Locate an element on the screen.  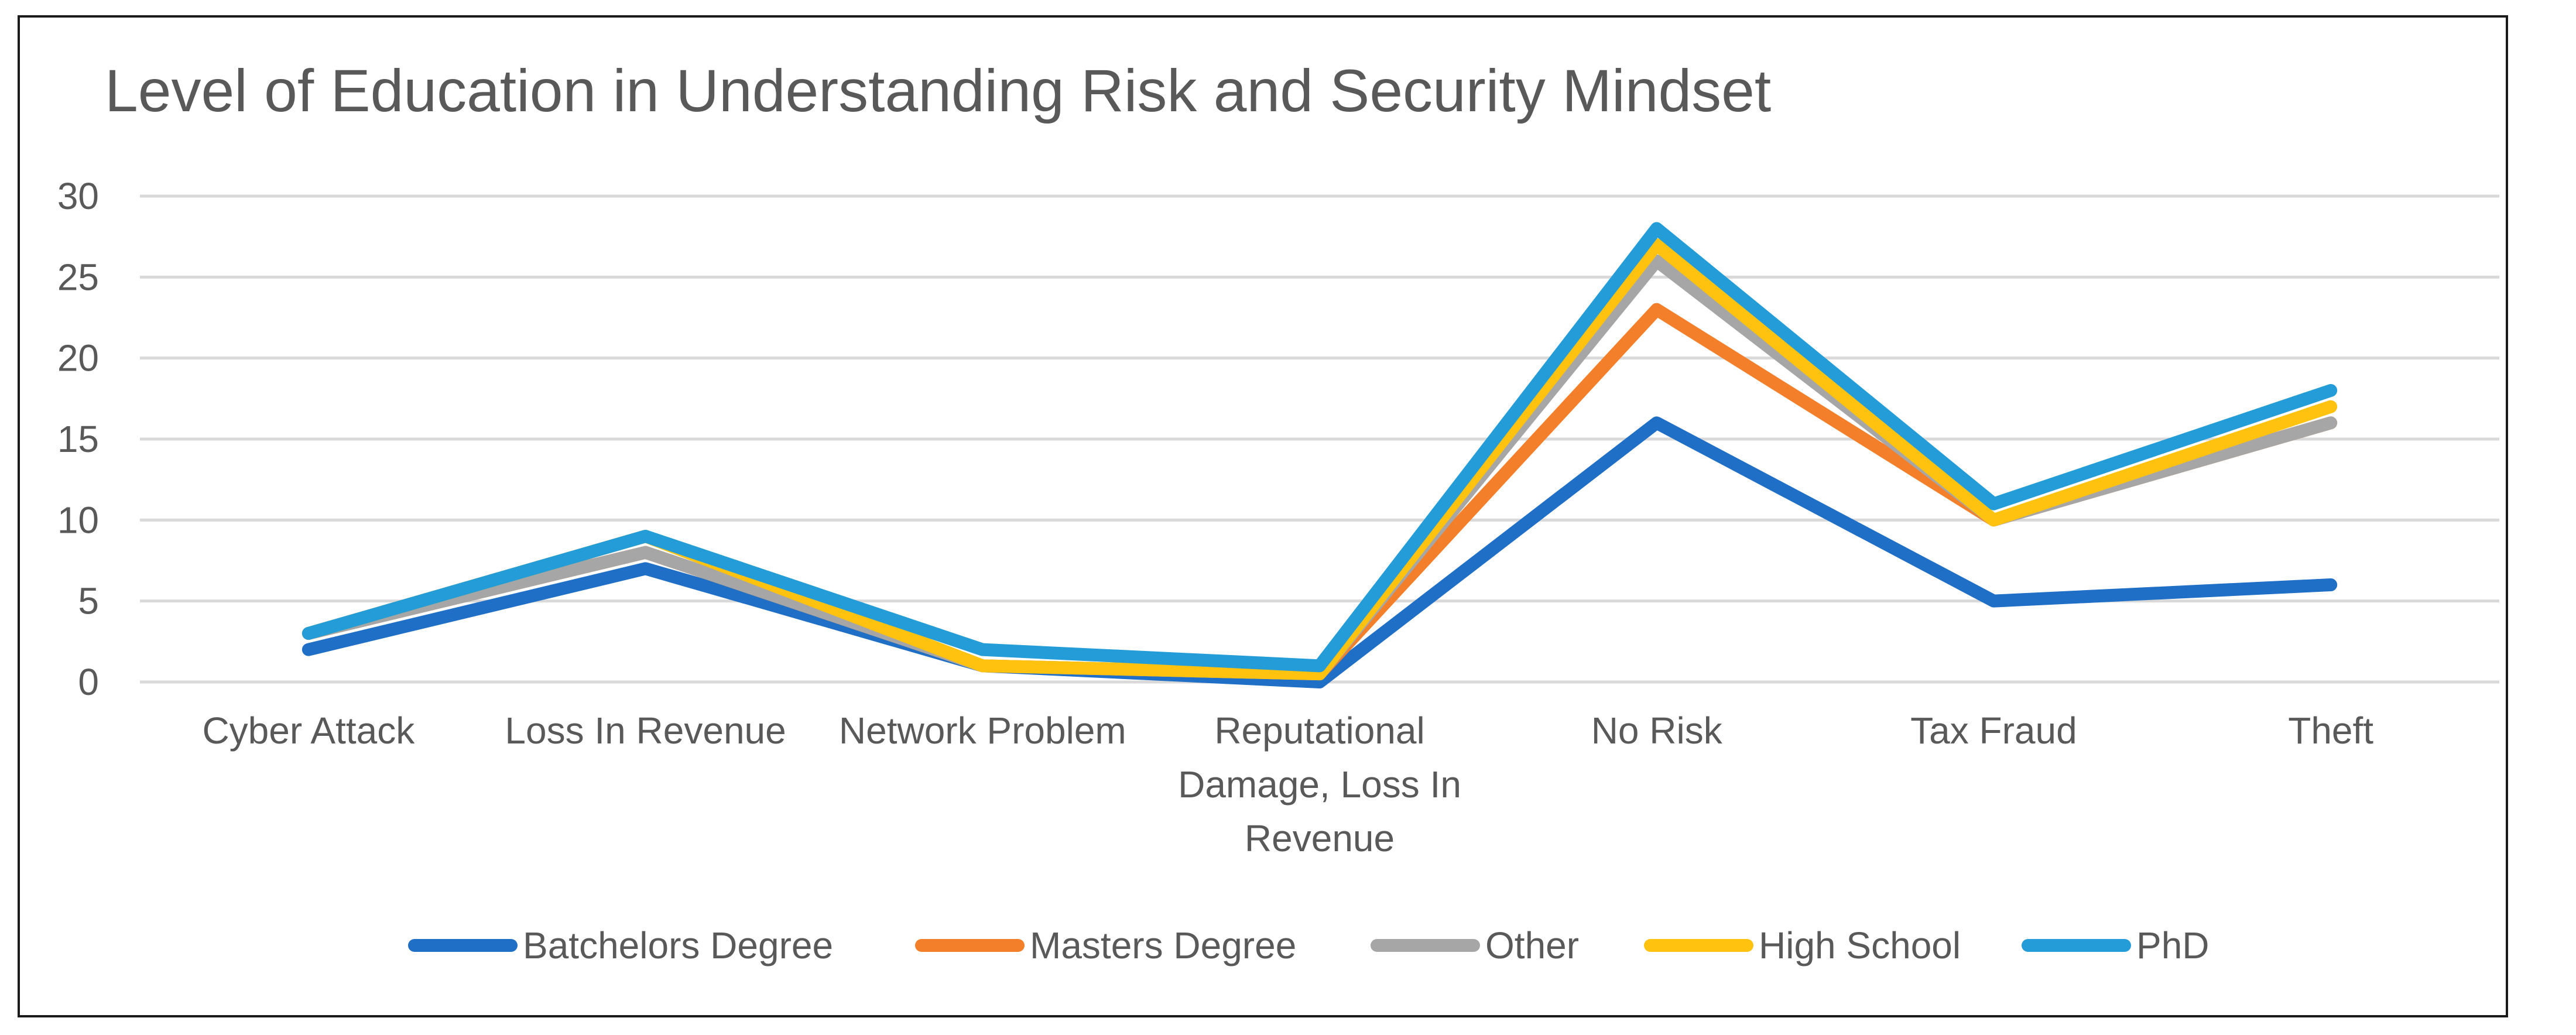
y-tick-label: 0 is located at coordinates (88, 682).